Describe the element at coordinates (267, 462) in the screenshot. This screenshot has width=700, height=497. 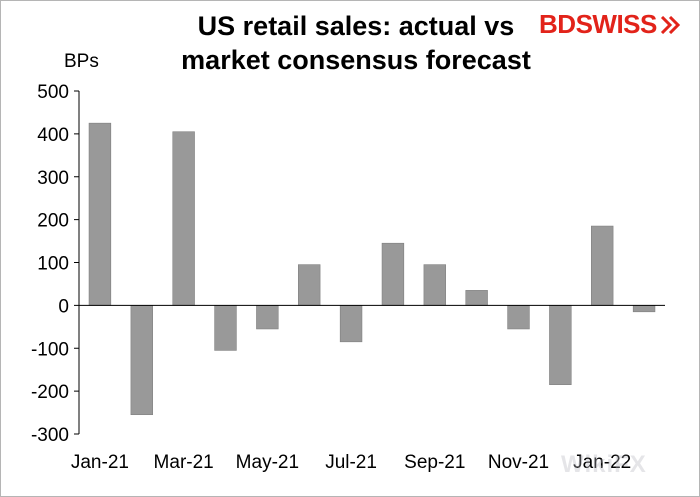
I see `x-tick-label: May-21` at that location.